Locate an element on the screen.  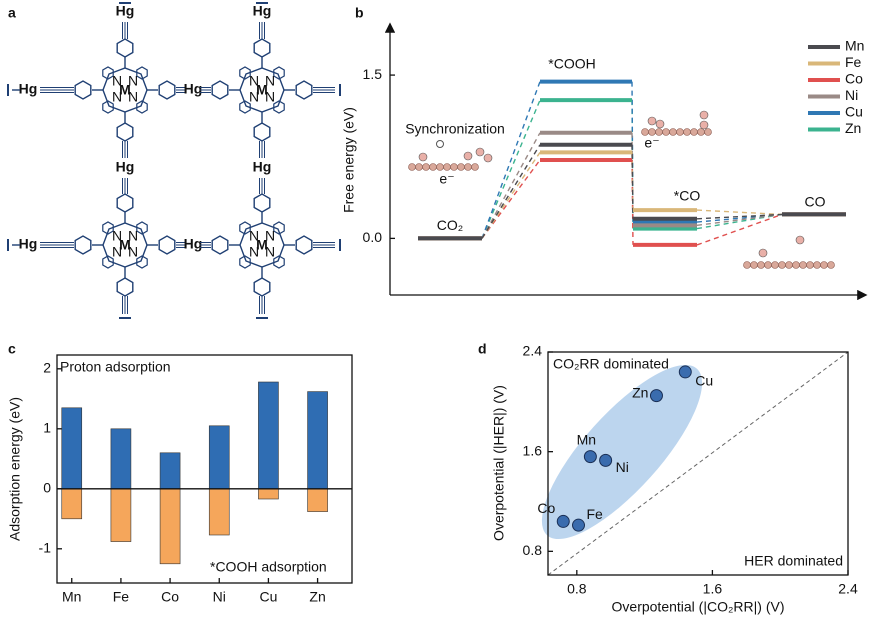
legend-label: Cu is located at coordinates (854, 112).